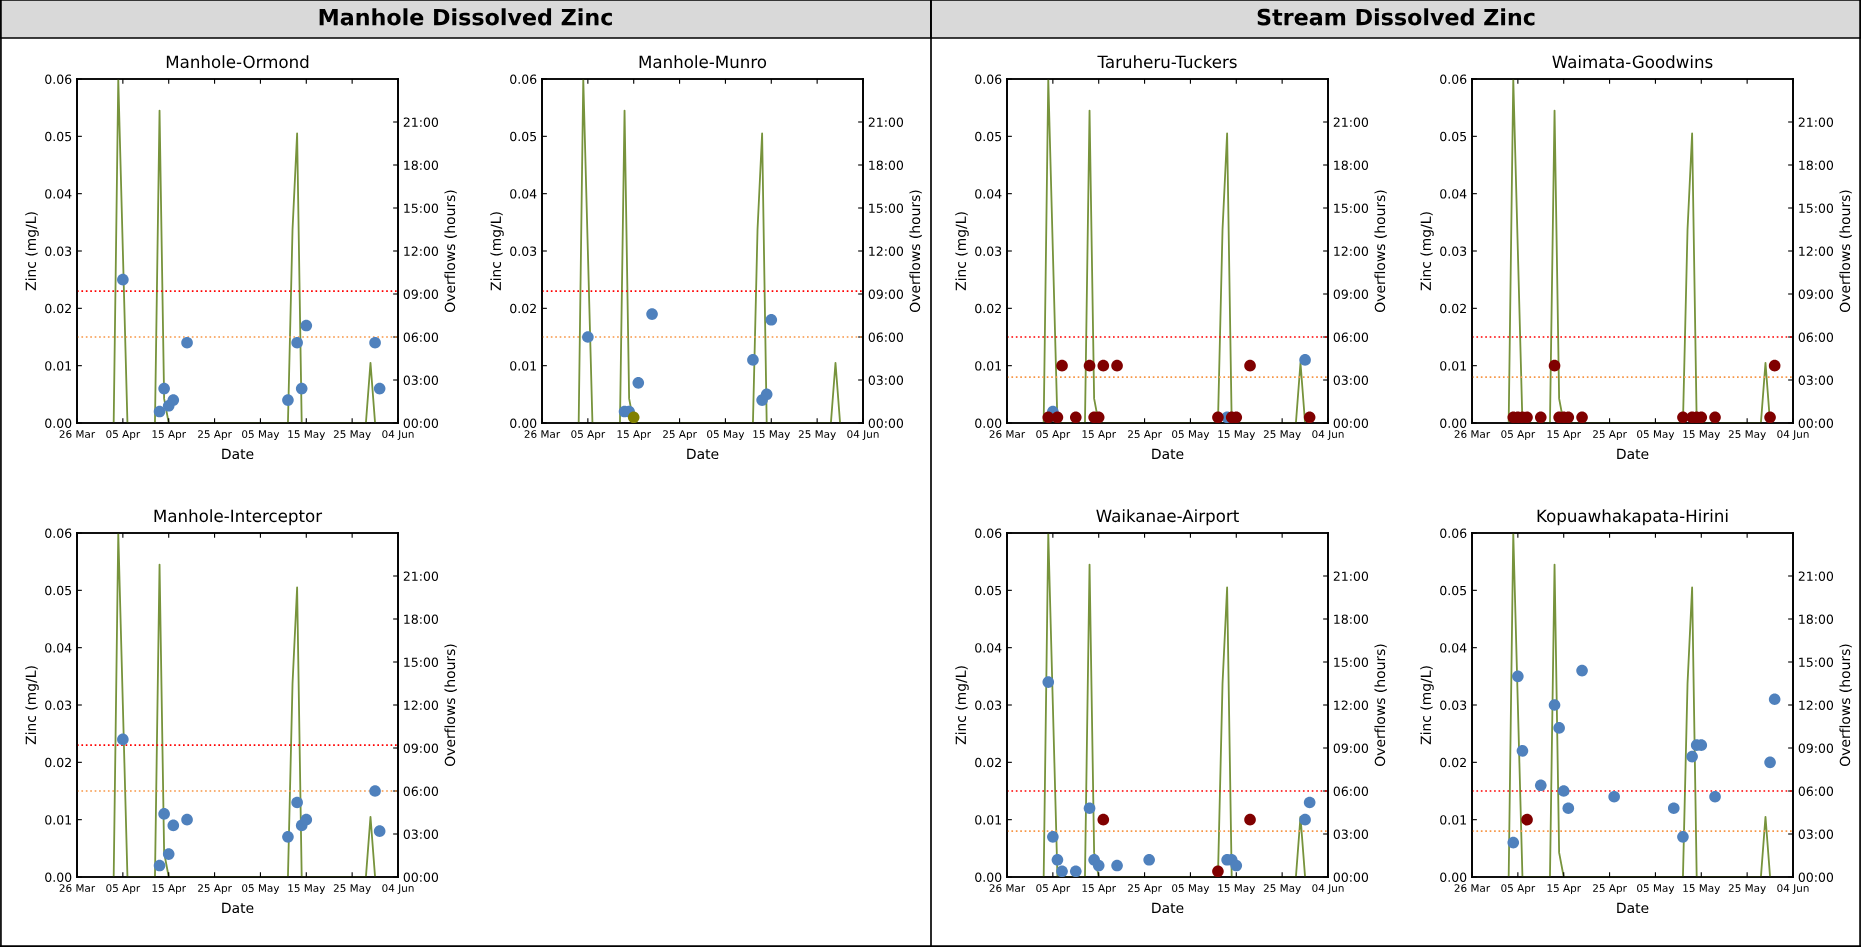 Image resolution: width=1861 pixels, height=947 pixels. I want to click on chart-title: Manhole-Ormond, so click(237, 62).